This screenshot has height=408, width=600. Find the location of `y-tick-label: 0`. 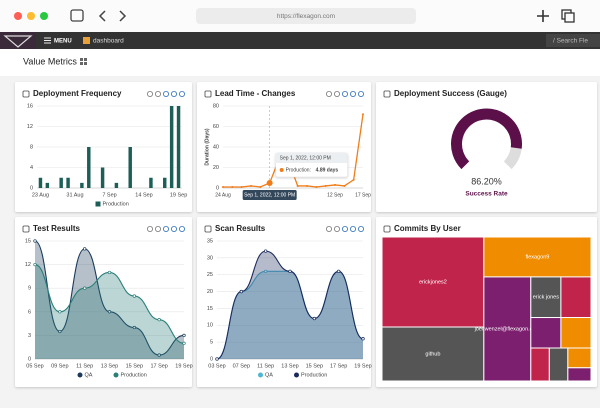

y-tick-label: 0 is located at coordinates (217, 188).